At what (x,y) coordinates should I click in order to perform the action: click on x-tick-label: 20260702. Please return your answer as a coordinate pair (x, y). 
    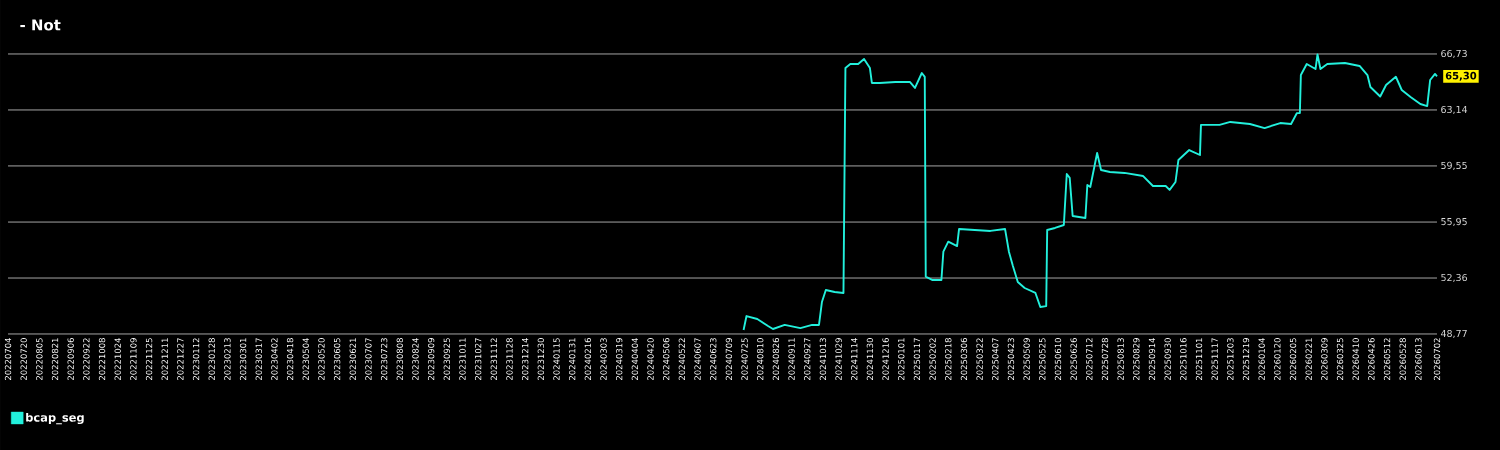
    Looking at the image, I should click on (1437, 359).